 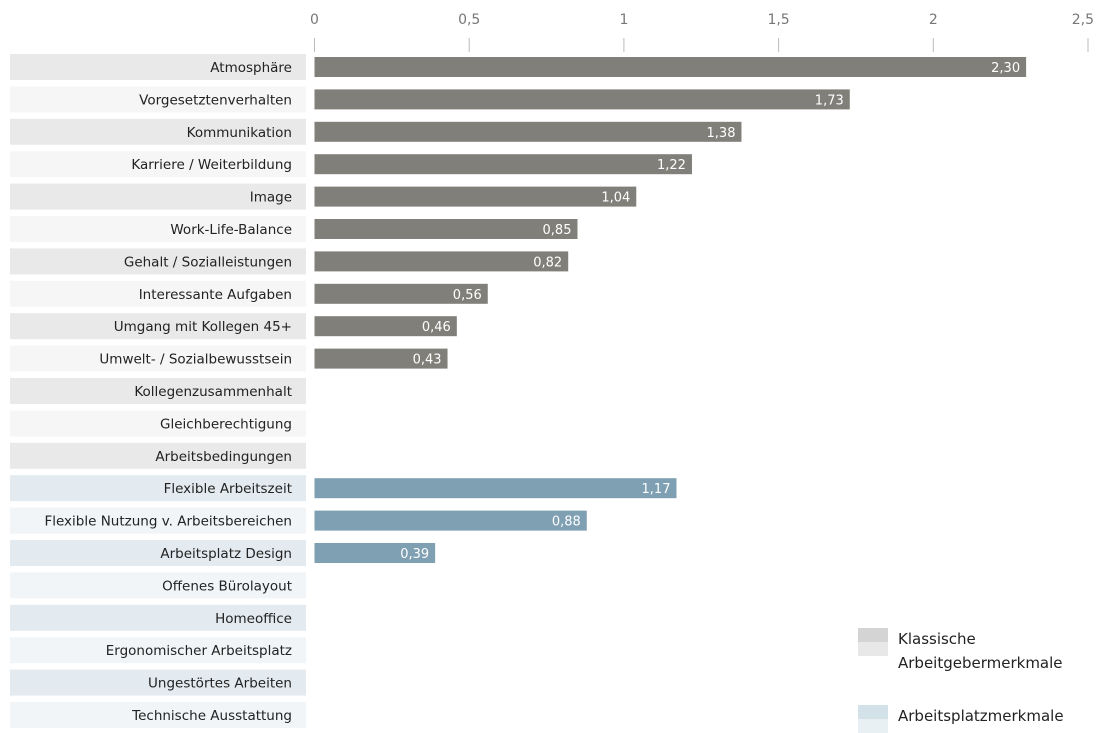 What do you see at coordinates (253, 619) in the screenshot?
I see `category-label: Homeoffice` at bounding box center [253, 619].